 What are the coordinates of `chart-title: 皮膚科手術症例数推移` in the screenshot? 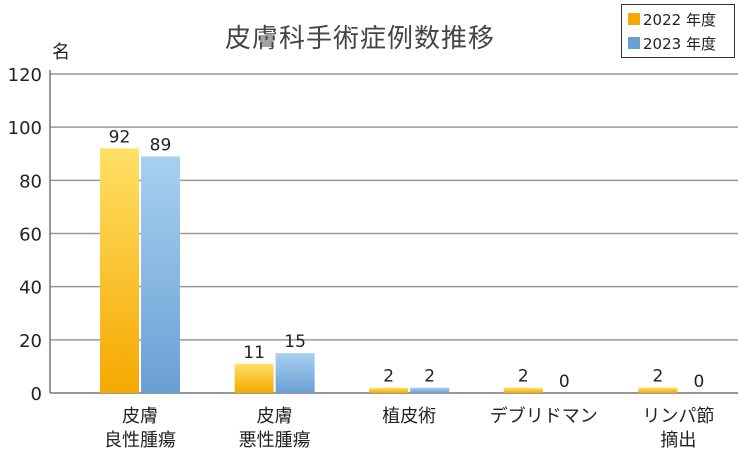 It's located at (359, 39).